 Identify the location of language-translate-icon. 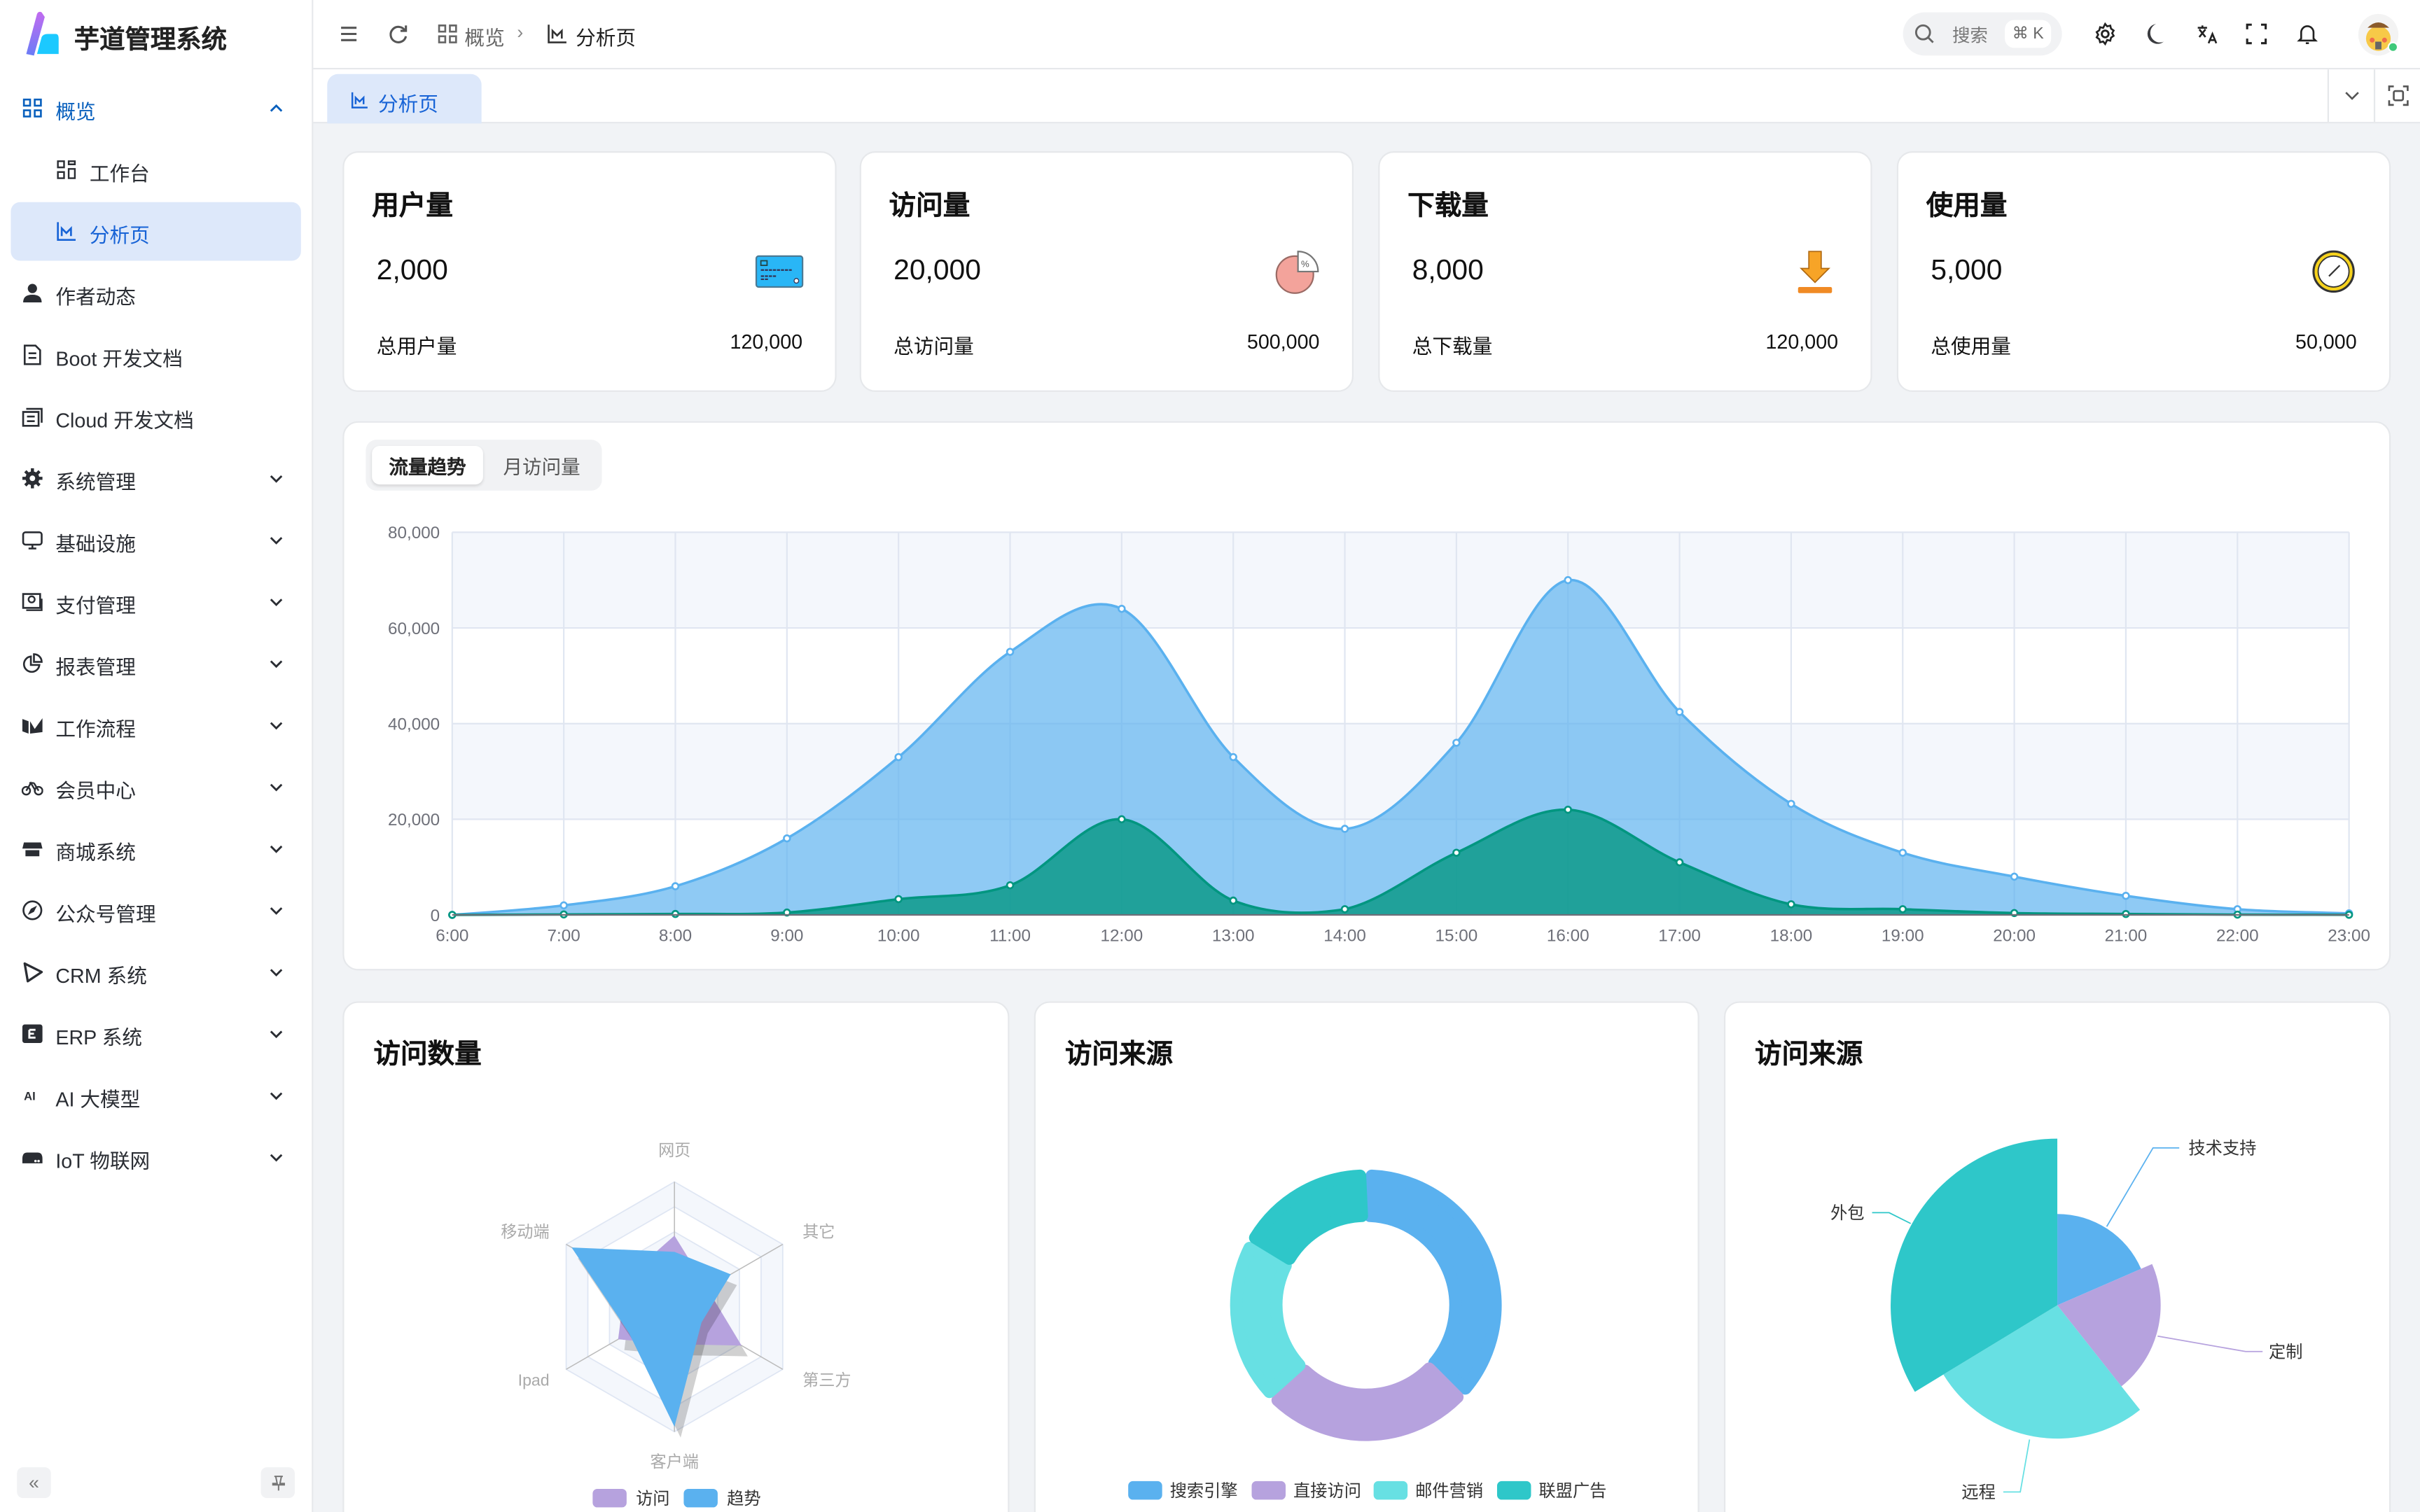
(2207, 34).